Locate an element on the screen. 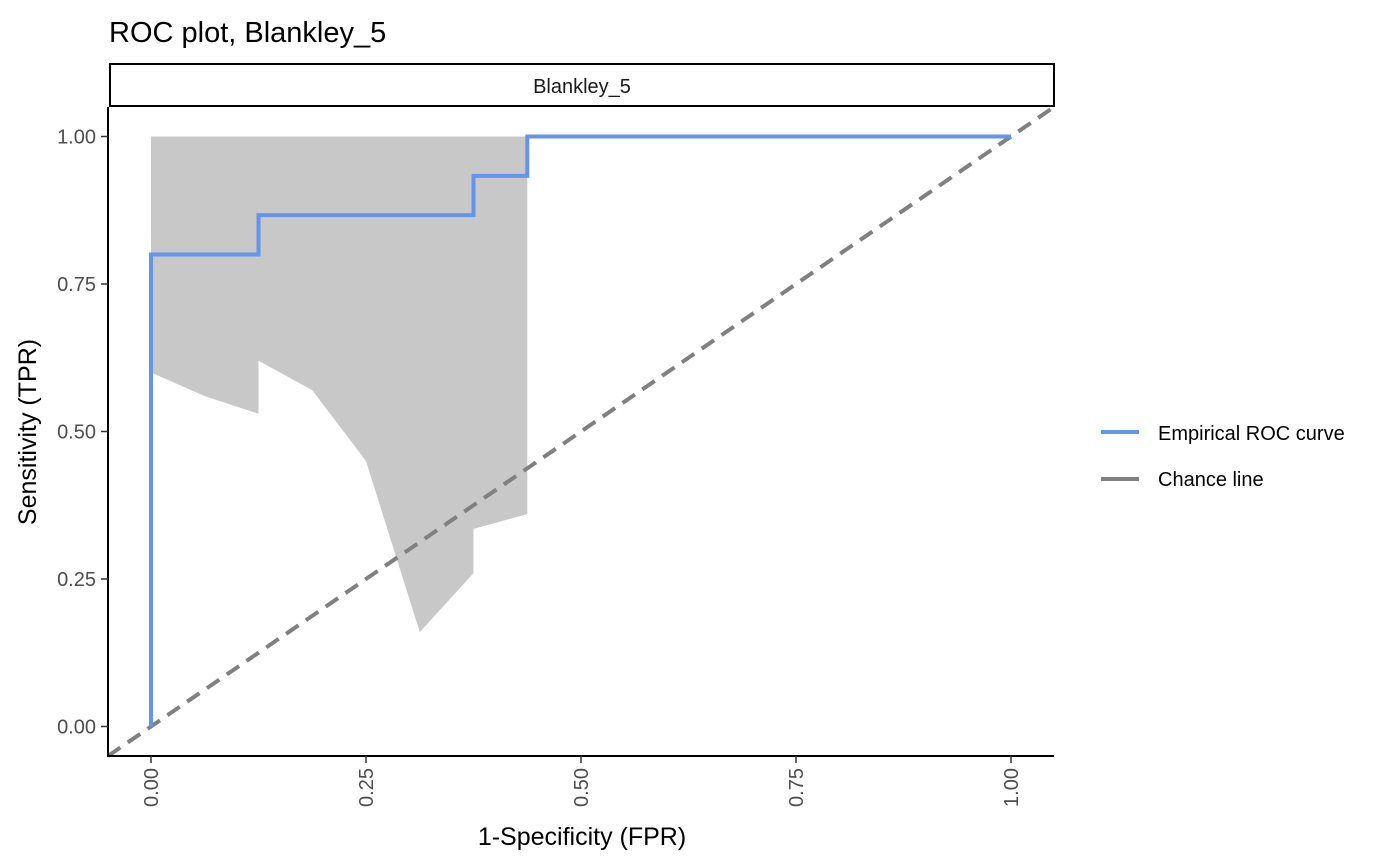 The image size is (1400, 865). legend-label-roc: Empirical ROC curve is located at coordinates (1251, 434).